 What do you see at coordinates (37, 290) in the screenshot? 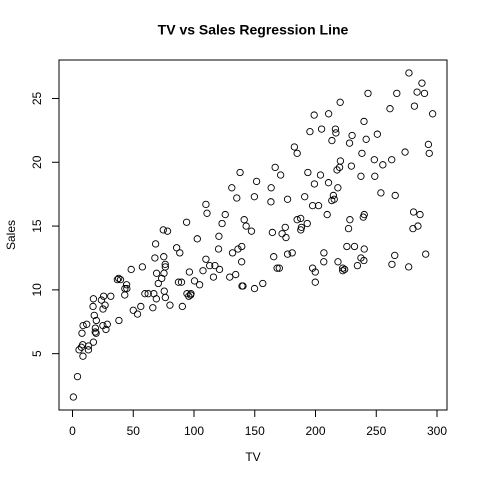
I see `y-tick-label: 10` at bounding box center [37, 290].